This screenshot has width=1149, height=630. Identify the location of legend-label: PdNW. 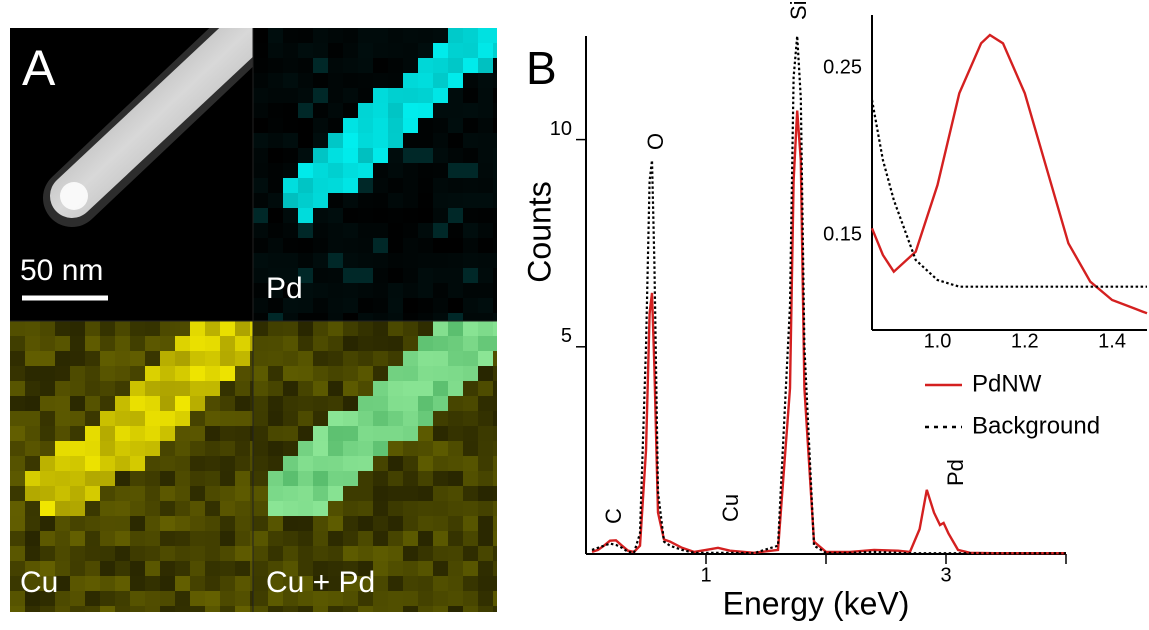
(1007, 383).